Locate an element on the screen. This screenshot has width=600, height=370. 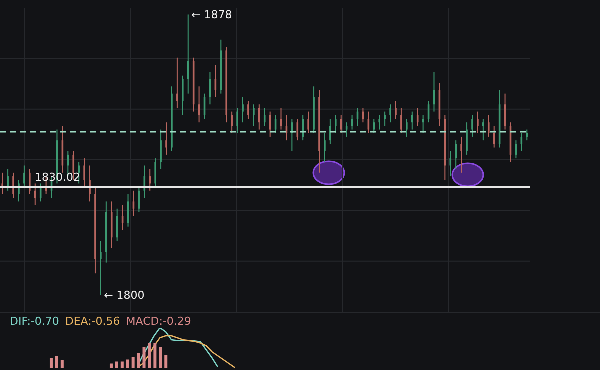
annotation: MACD:-0.29 is located at coordinates (159, 321).